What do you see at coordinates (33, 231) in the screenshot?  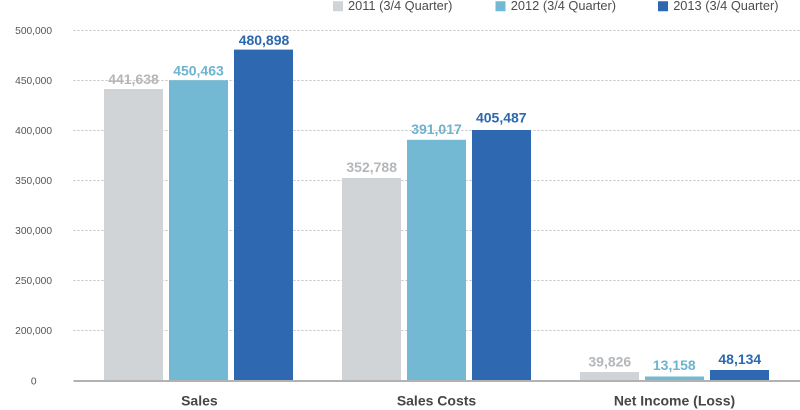 I see `svg-text: 300,000` at bounding box center [33, 231].